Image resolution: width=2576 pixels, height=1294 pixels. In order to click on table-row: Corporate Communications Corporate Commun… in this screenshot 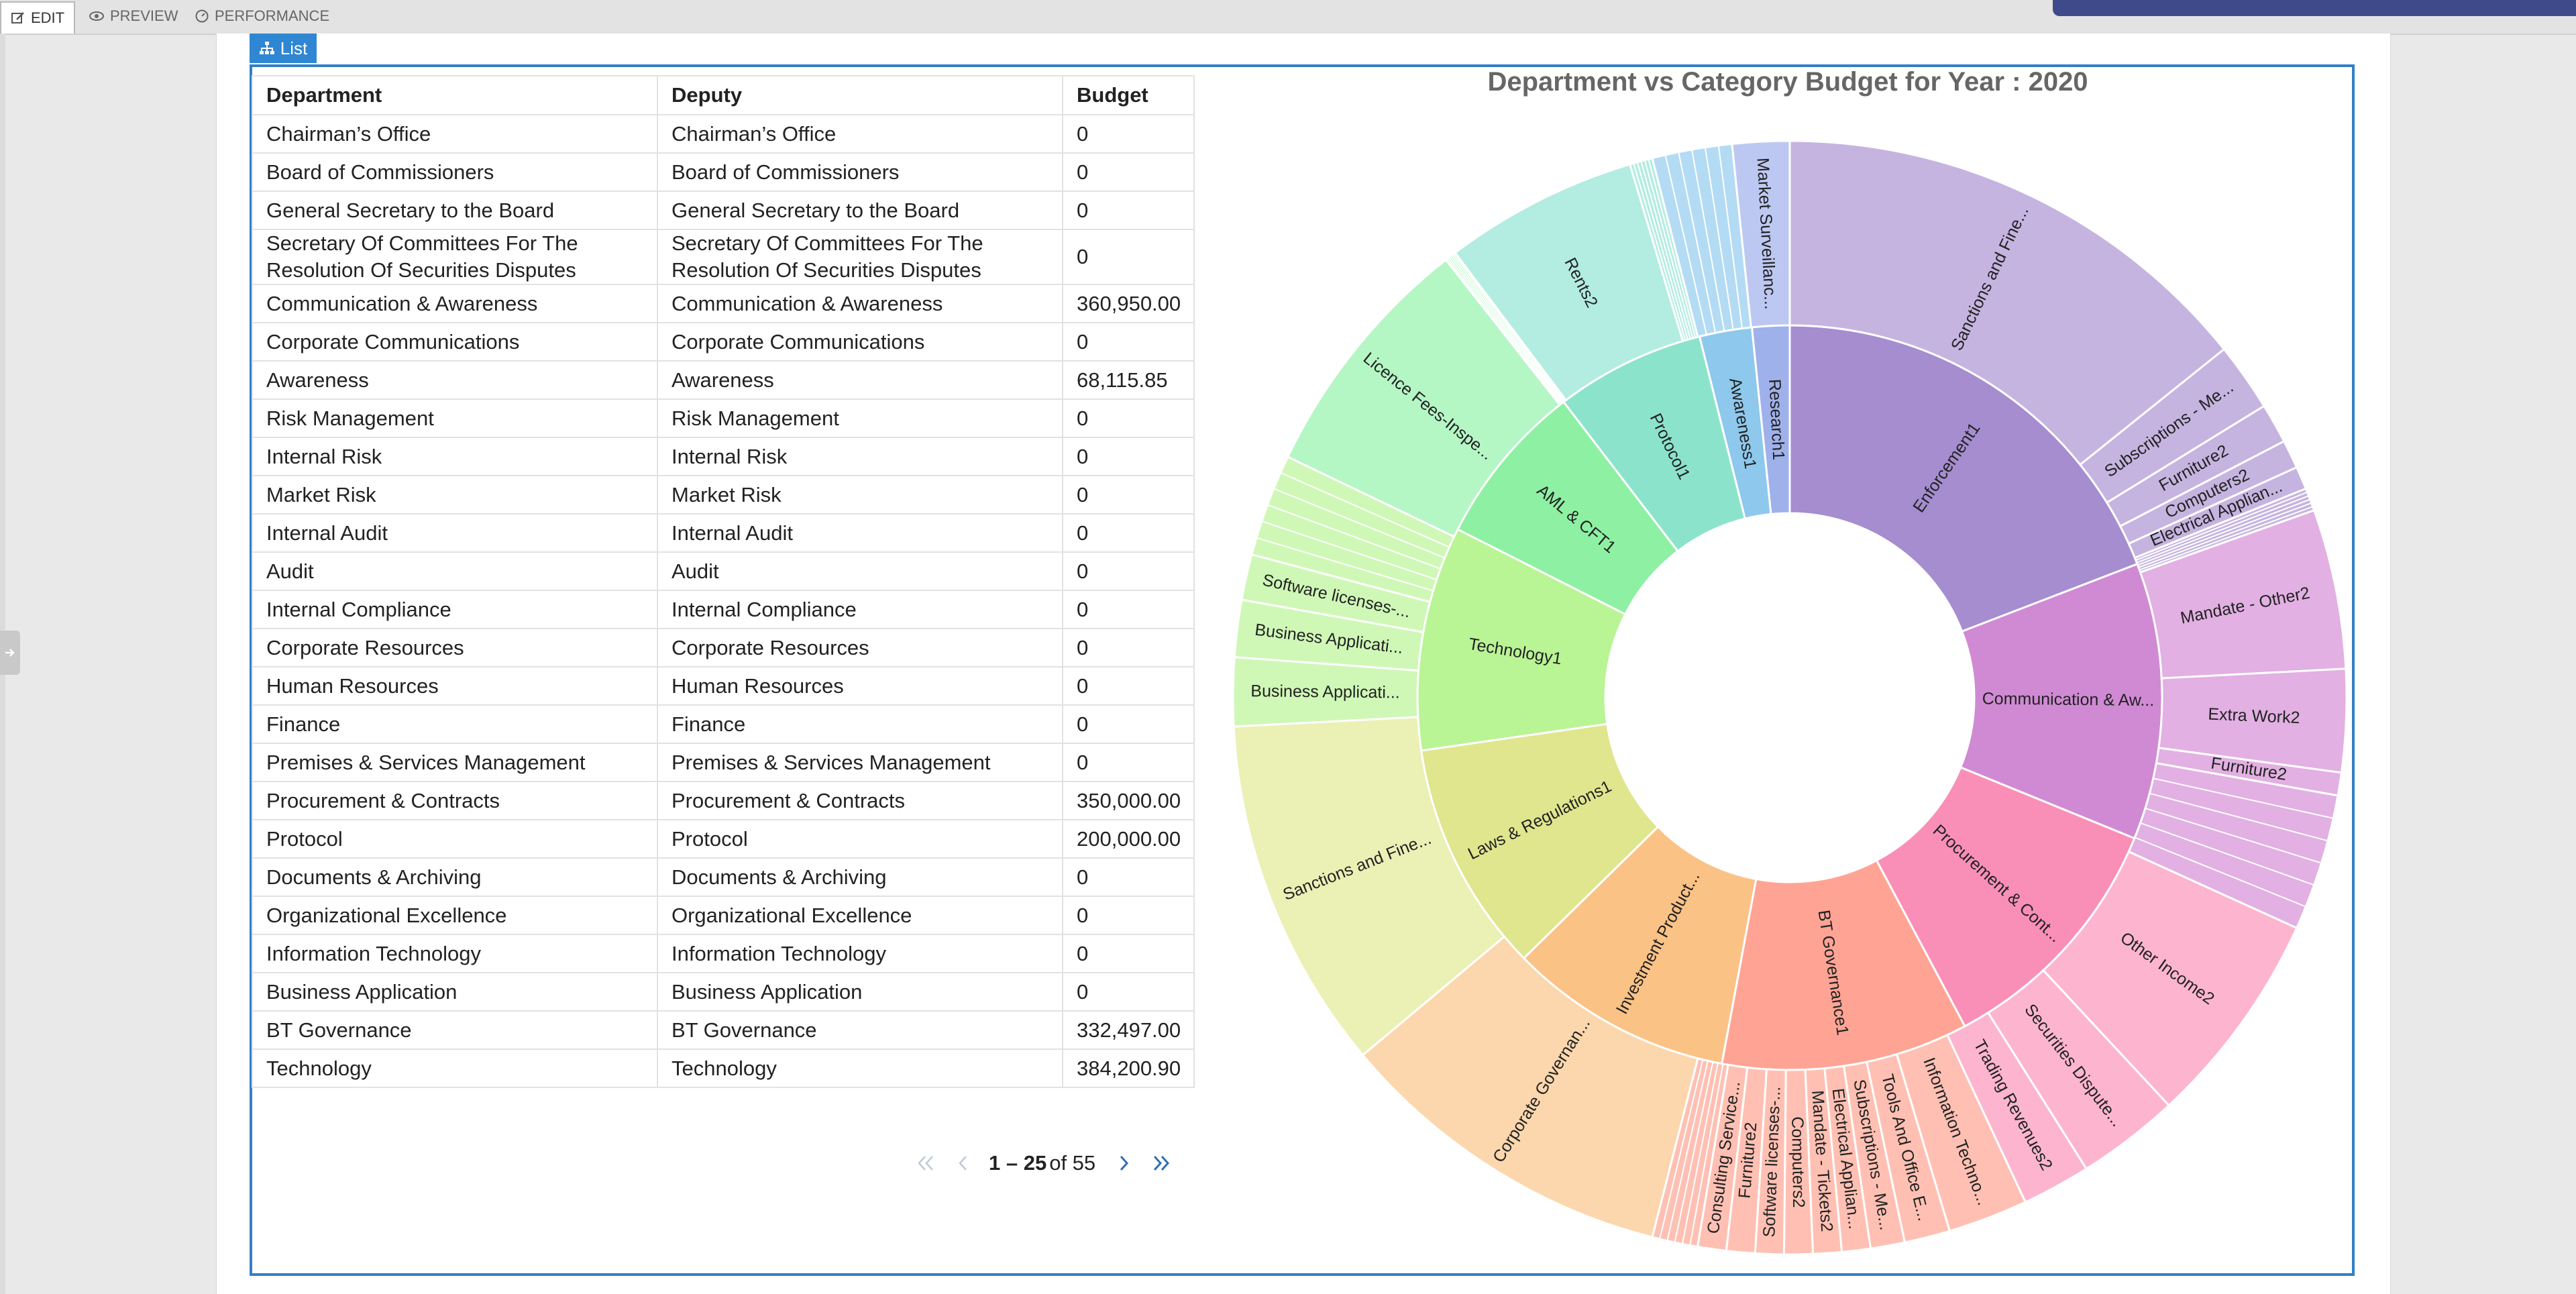, I will do `click(723, 342)`.